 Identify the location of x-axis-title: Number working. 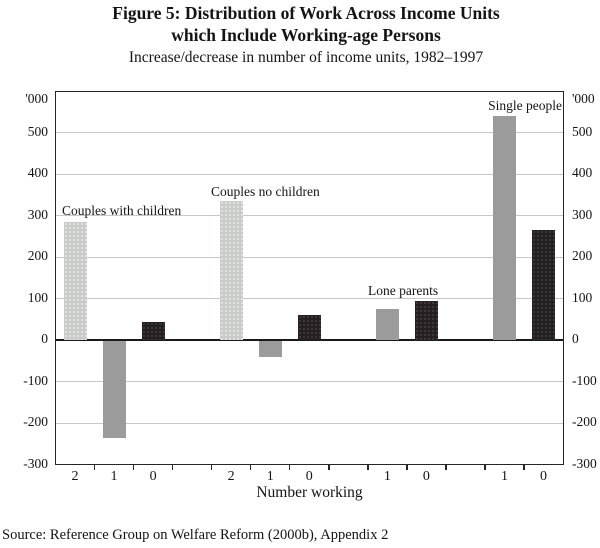
(309, 492).